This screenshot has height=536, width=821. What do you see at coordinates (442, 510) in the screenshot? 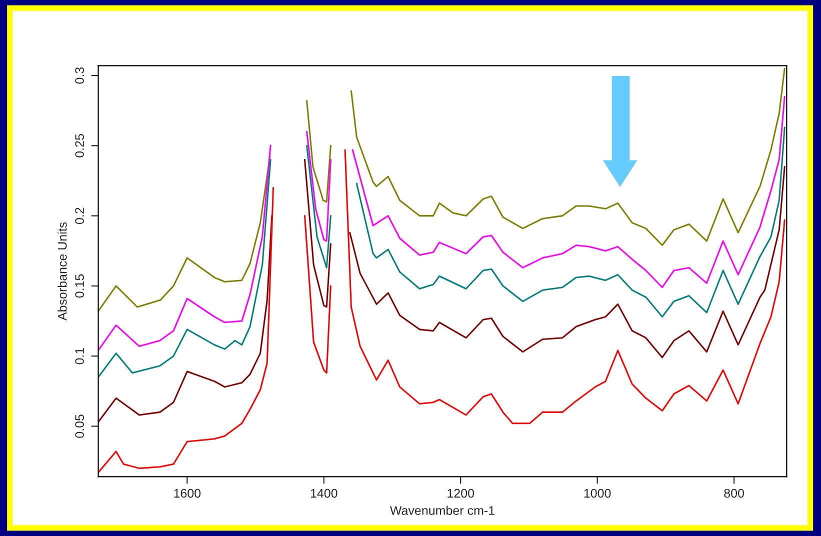
I see `x-axis-title: Wavenumber cm-1` at bounding box center [442, 510].